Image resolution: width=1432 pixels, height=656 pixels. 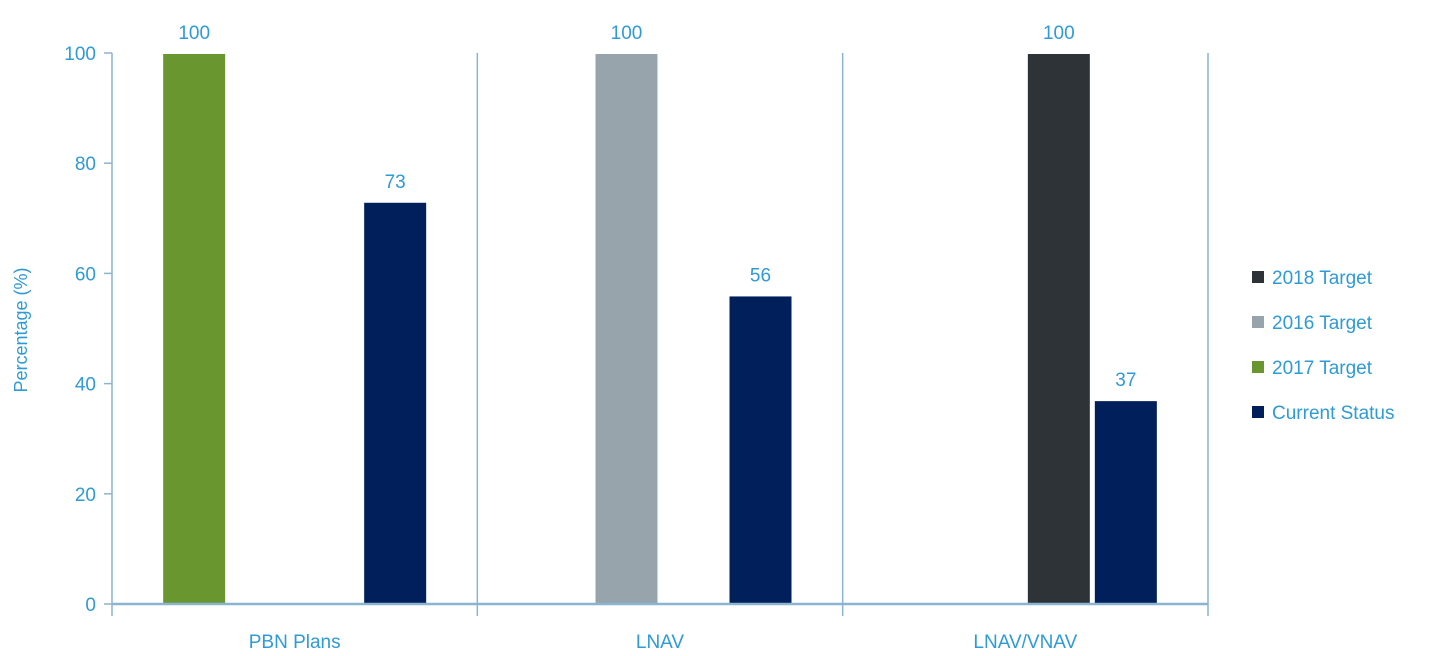 What do you see at coordinates (21, 329) in the screenshot?
I see `y-axis-title: Percentage (%)` at bounding box center [21, 329].